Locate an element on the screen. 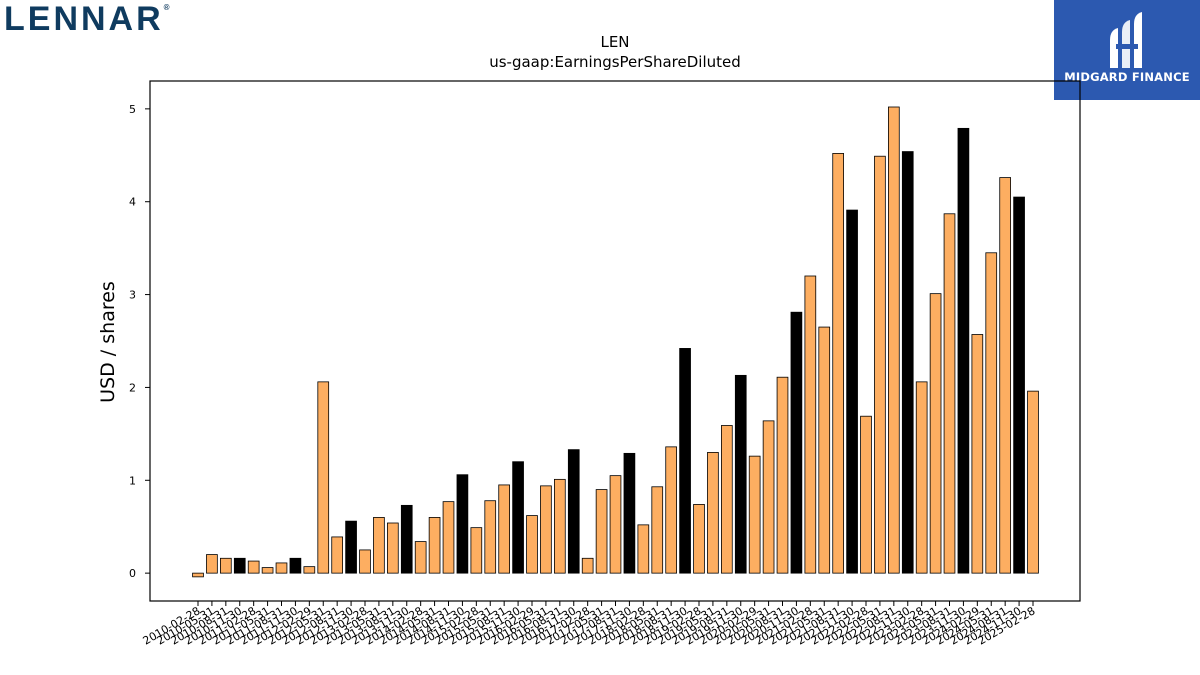 Image resolution: width=1200 pixels, height=675 pixels. midgard-finance-text: MIDGARD FINANCE is located at coordinates (1127, 77).